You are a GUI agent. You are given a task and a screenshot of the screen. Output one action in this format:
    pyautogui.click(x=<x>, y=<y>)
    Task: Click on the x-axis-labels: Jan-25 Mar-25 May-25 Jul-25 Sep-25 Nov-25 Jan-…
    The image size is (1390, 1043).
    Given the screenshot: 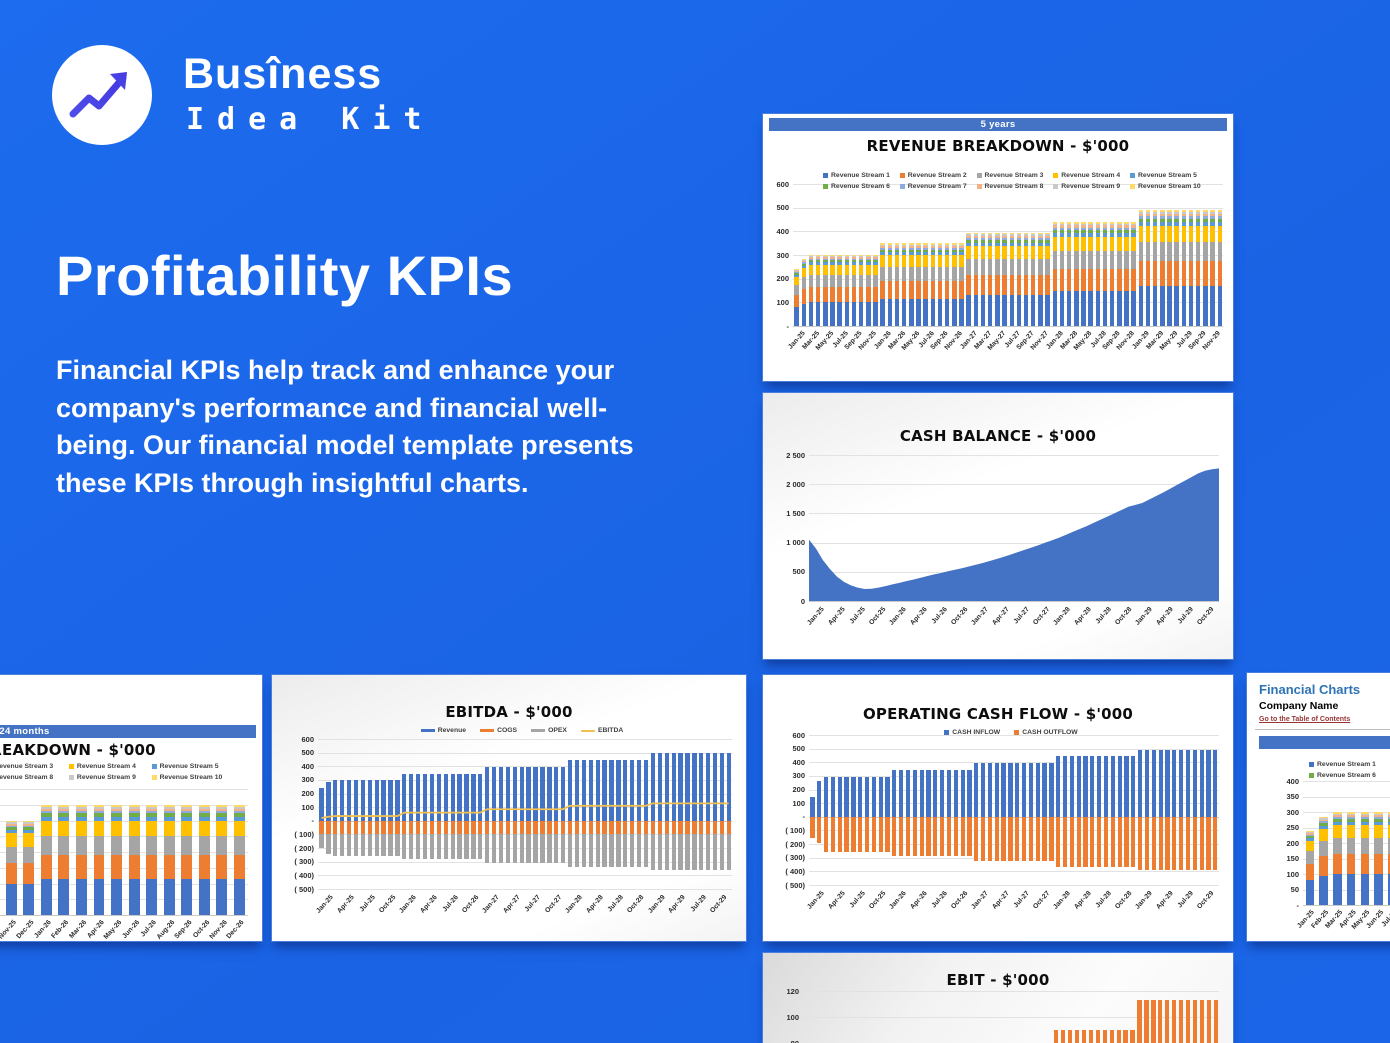 What is the action you would take?
    pyautogui.click(x=1005, y=351)
    